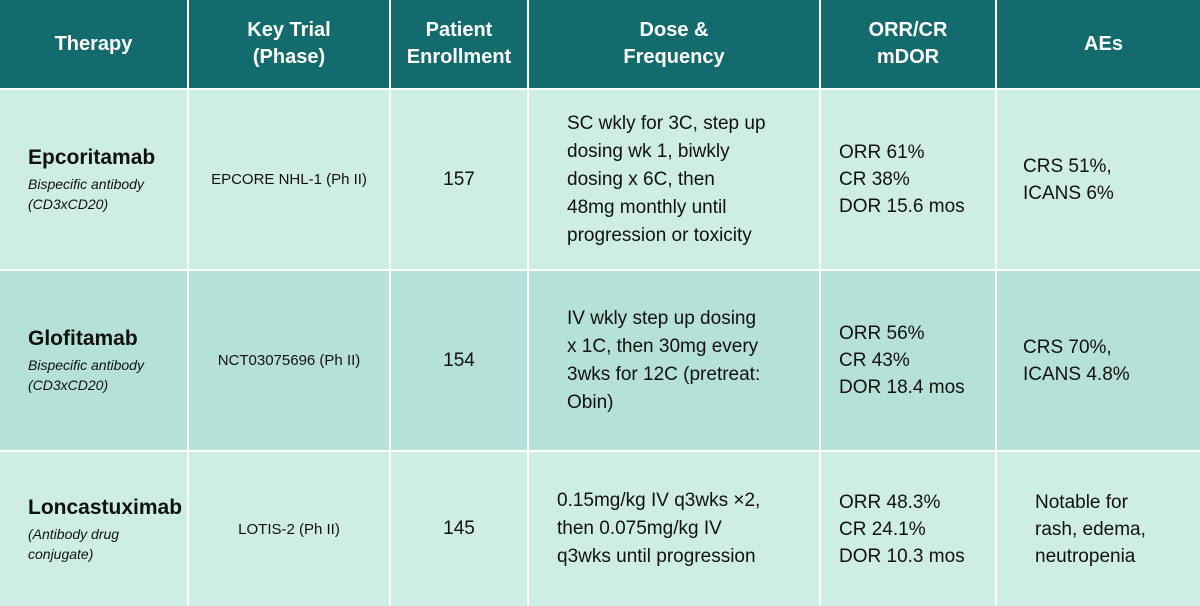 The width and height of the screenshot is (1200, 606). Describe the element at coordinates (83, 338) in the screenshot. I see `therapy-name: Glofitamab` at that location.